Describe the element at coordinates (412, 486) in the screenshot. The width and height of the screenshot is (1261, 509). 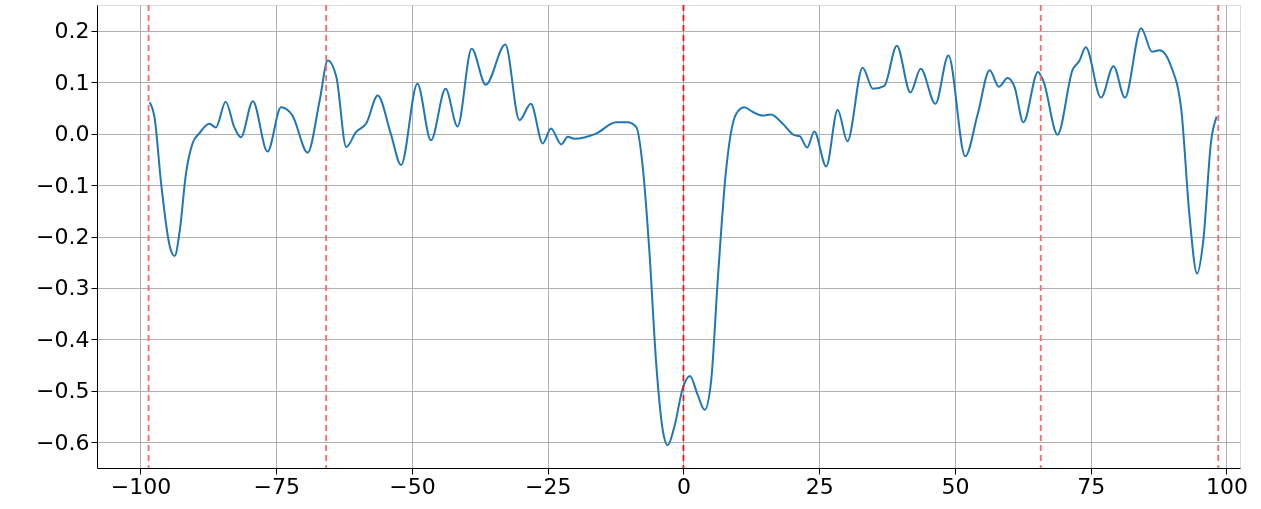
I see `x-tick-label: −50` at that location.